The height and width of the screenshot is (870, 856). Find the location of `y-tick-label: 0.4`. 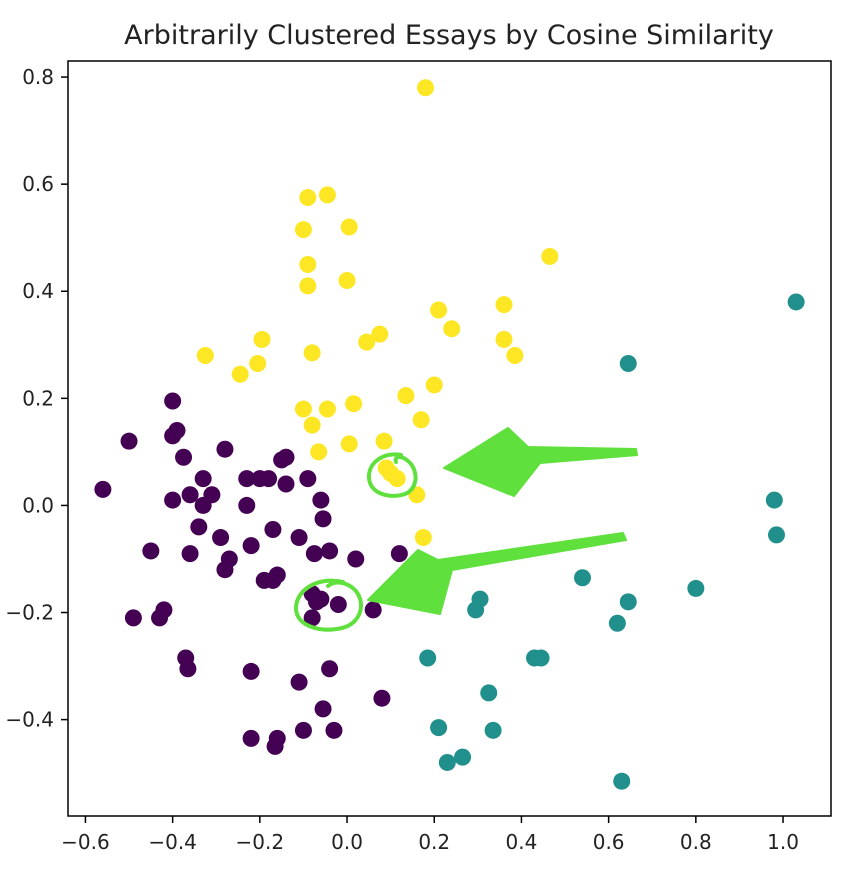

y-tick-label: 0.4 is located at coordinates (38, 291).